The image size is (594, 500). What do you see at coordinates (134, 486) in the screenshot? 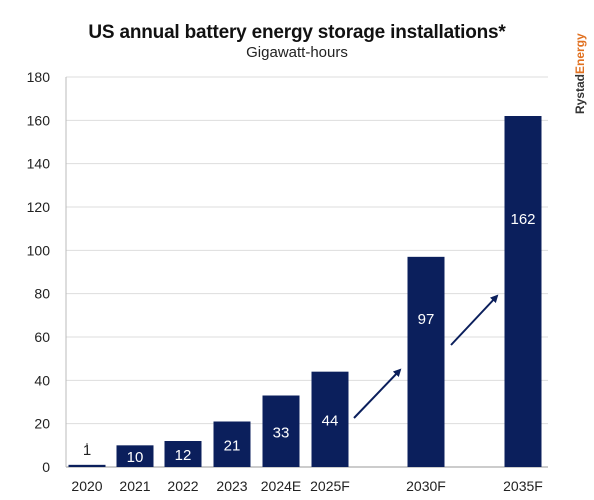
I see `x-tick-label: 2021` at bounding box center [134, 486].